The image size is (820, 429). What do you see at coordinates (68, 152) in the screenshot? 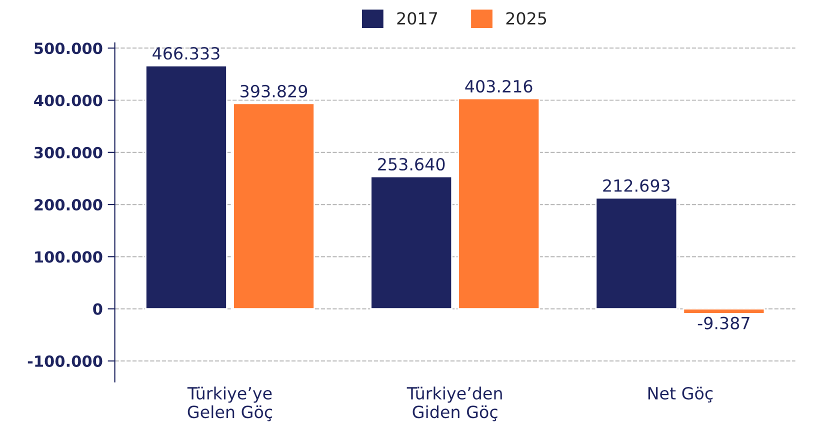
I see `y-tick-label: 300.000` at bounding box center [68, 152].